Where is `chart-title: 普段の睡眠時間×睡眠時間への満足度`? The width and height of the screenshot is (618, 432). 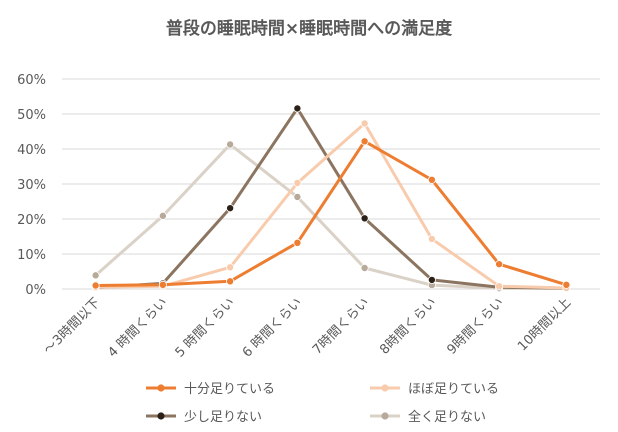
chart-title: 普段の睡眠時間×睡眠時間への満足度 is located at coordinates (309, 29).